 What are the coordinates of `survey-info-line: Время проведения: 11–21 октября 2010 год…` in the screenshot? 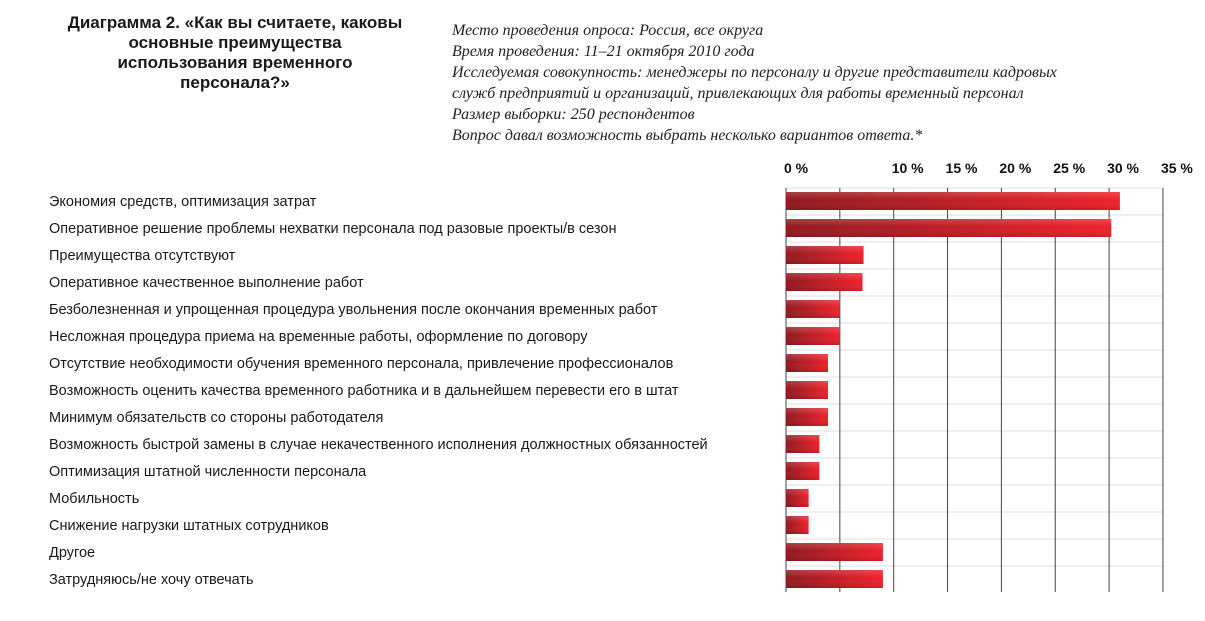 It's located at (603, 51).